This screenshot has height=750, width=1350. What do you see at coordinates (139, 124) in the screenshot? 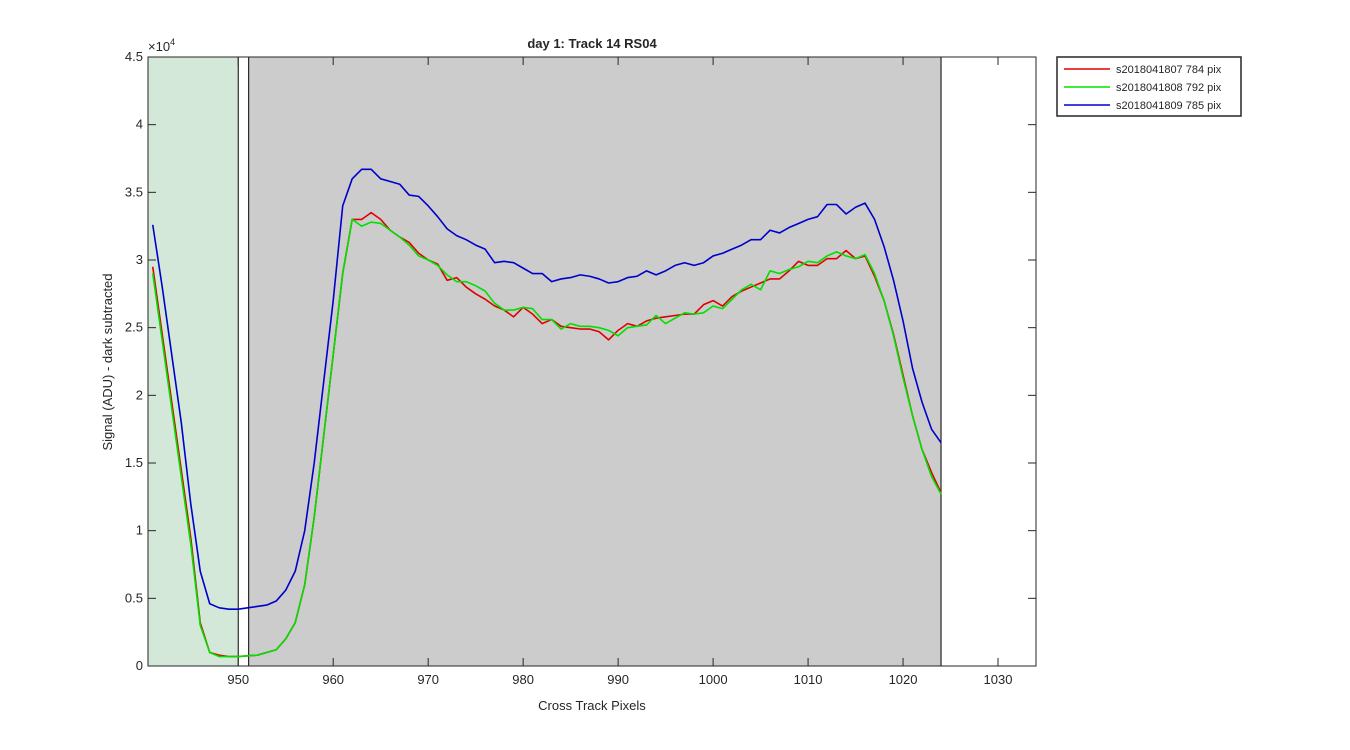
I see `y-tick-label: 4` at bounding box center [139, 124].